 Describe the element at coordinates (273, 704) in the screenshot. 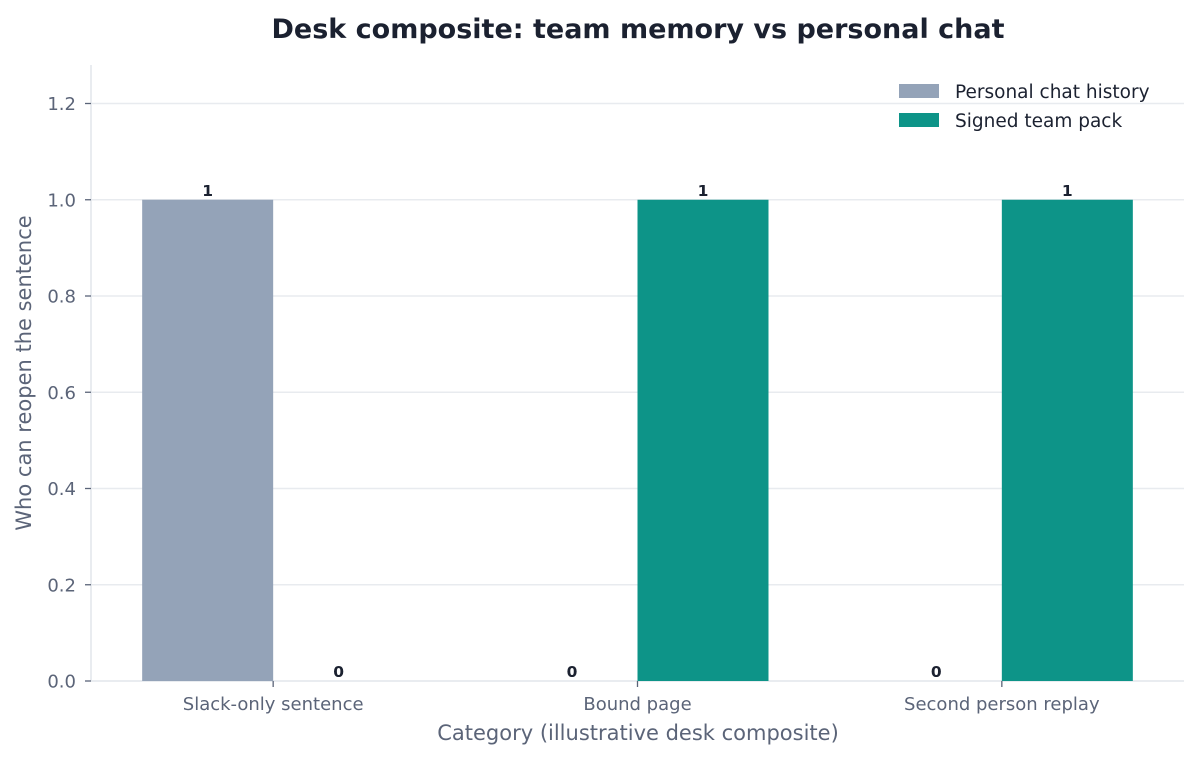

I see `x-tick-label: Slack-only sentence` at that location.